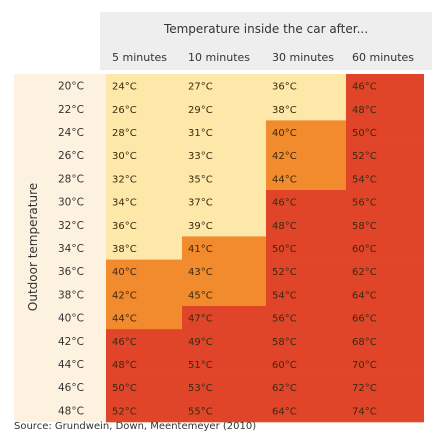 This screenshot has height=438, width=443. What do you see at coordinates (71, 226) in the screenshot?
I see `row-header: 32°C` at bounding box center [71, 226].